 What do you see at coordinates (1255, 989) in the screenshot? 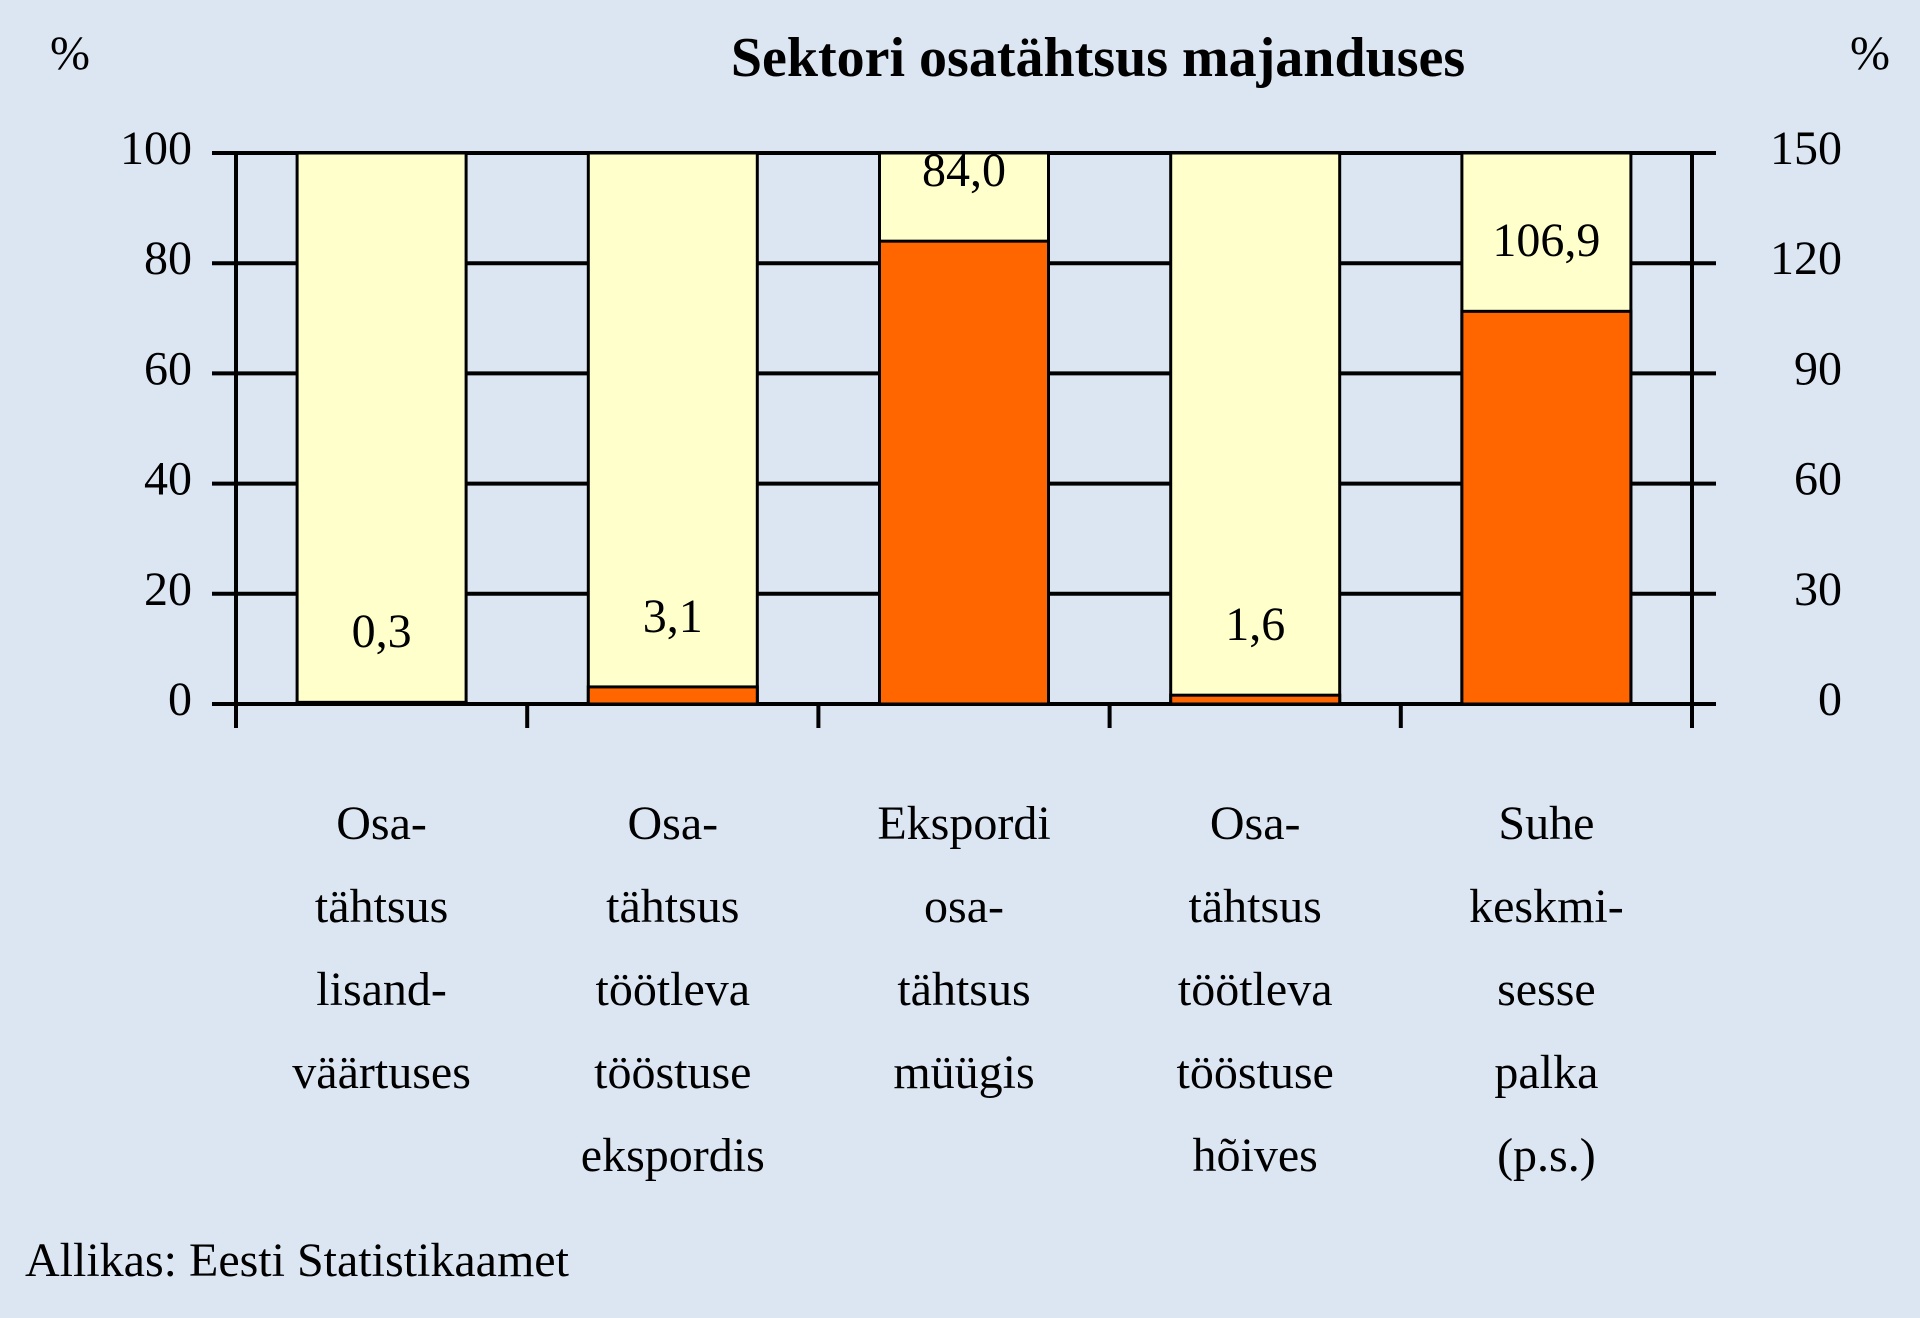
I see `x-tick-label: Osa-tähtsus töötleva tööstuse hõives` at bounding box center [1255, 989].